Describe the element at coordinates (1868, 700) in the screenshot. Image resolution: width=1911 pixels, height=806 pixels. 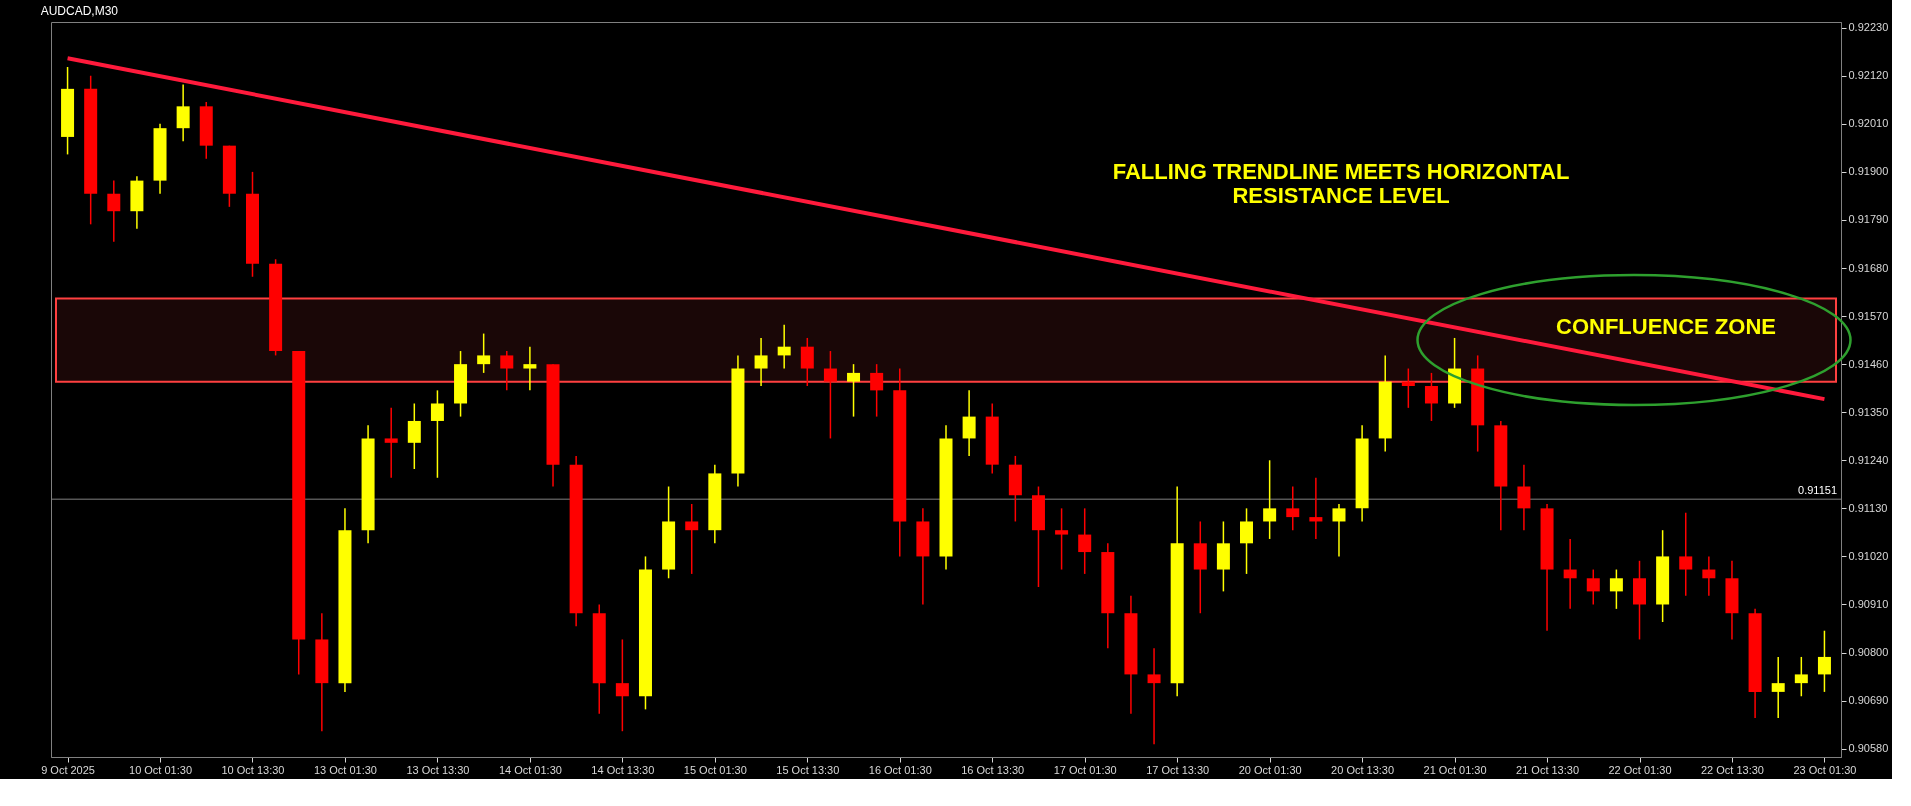
I see `y-tick-label: 0.90690` at that location.